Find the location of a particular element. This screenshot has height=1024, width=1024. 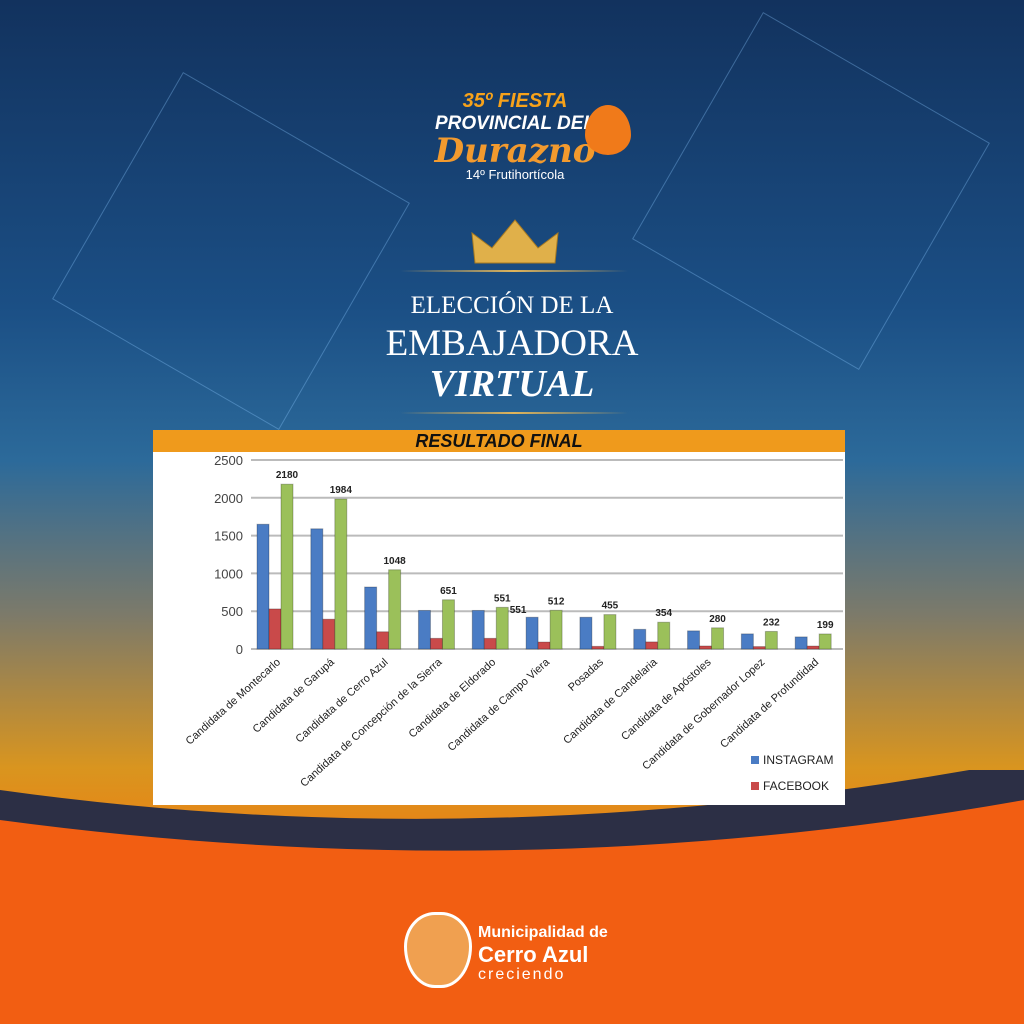

x-tick-label: Candidata de Cerro Azul is located at coordinates (342, 700).